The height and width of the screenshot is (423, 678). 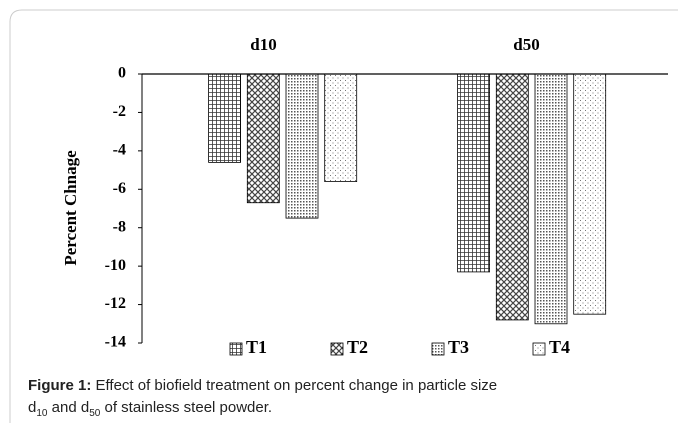 What do you see at coordinates (70, 208) in the screenshot?
I see `y-axis-title: Percent Chnage` at bounding box center [70, 208].